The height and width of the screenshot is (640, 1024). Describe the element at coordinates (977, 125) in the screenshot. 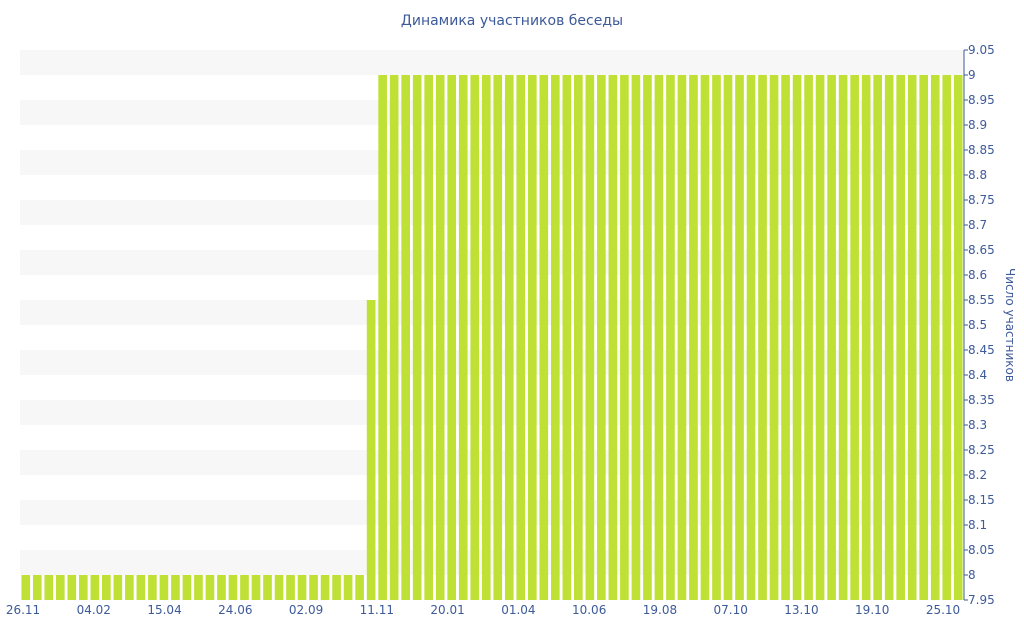

I see `y-tick-label: 8.9` at that location.